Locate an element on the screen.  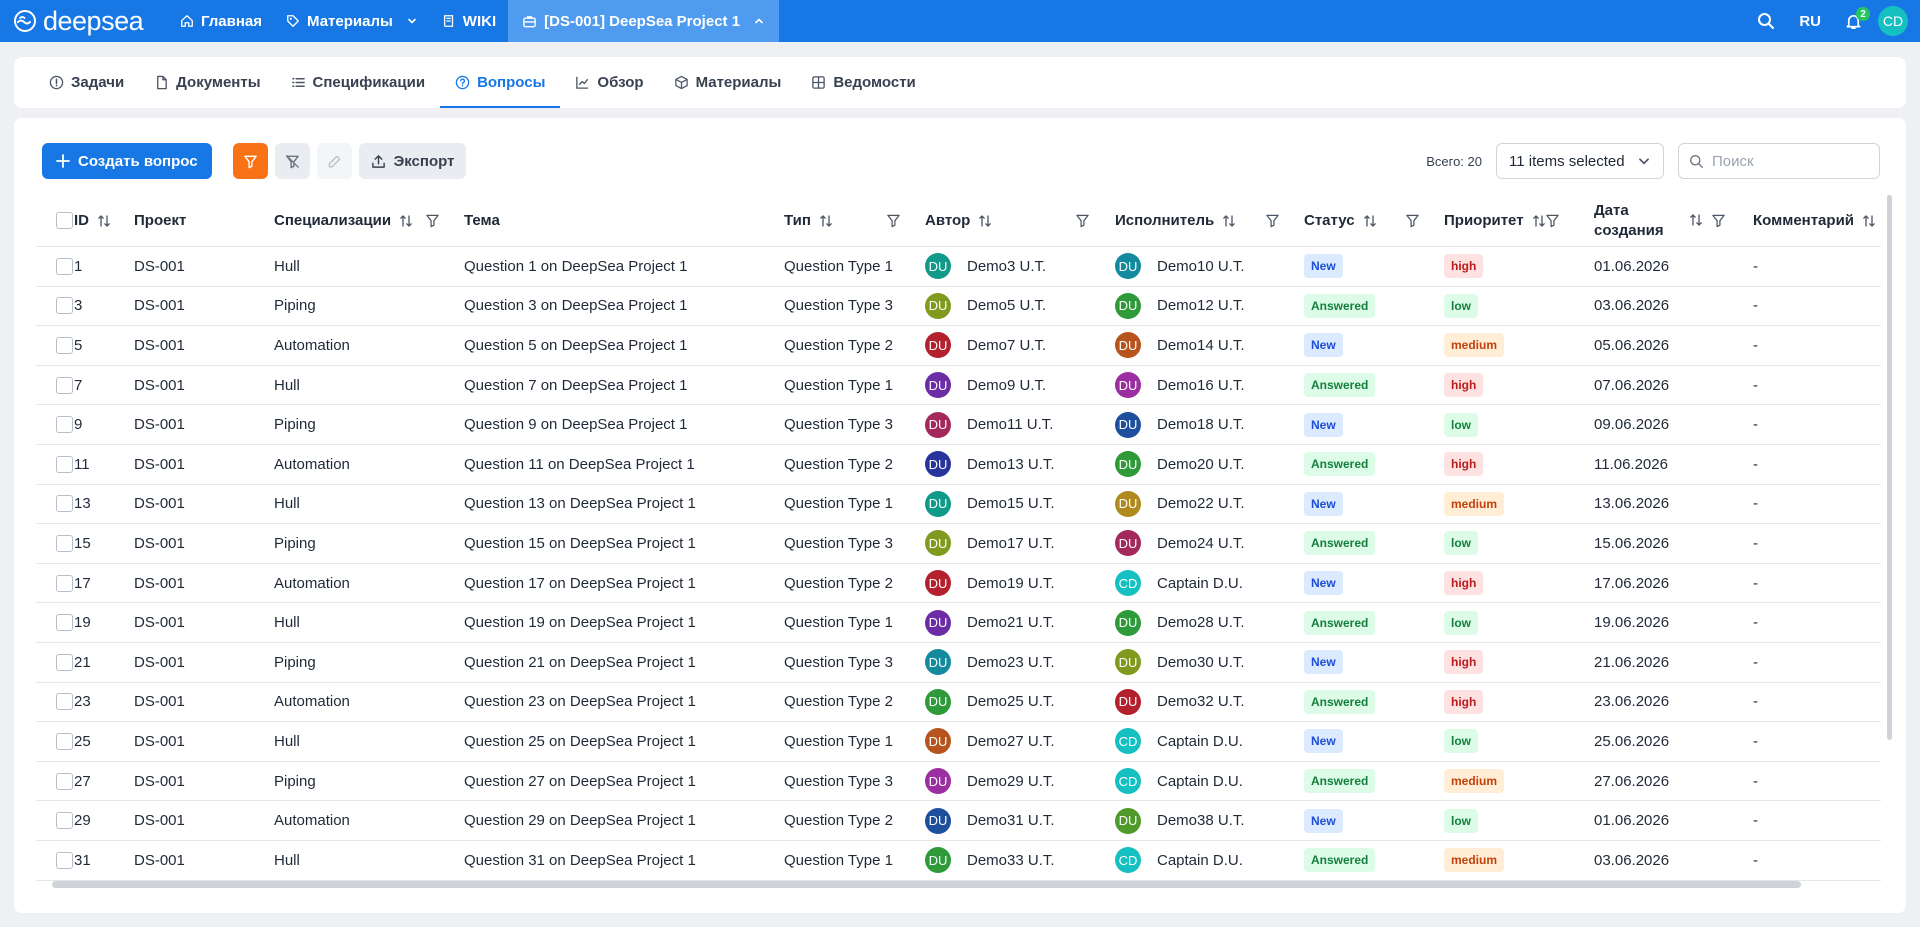
nav-materials: Материалы is located at coordinates (352, 21).